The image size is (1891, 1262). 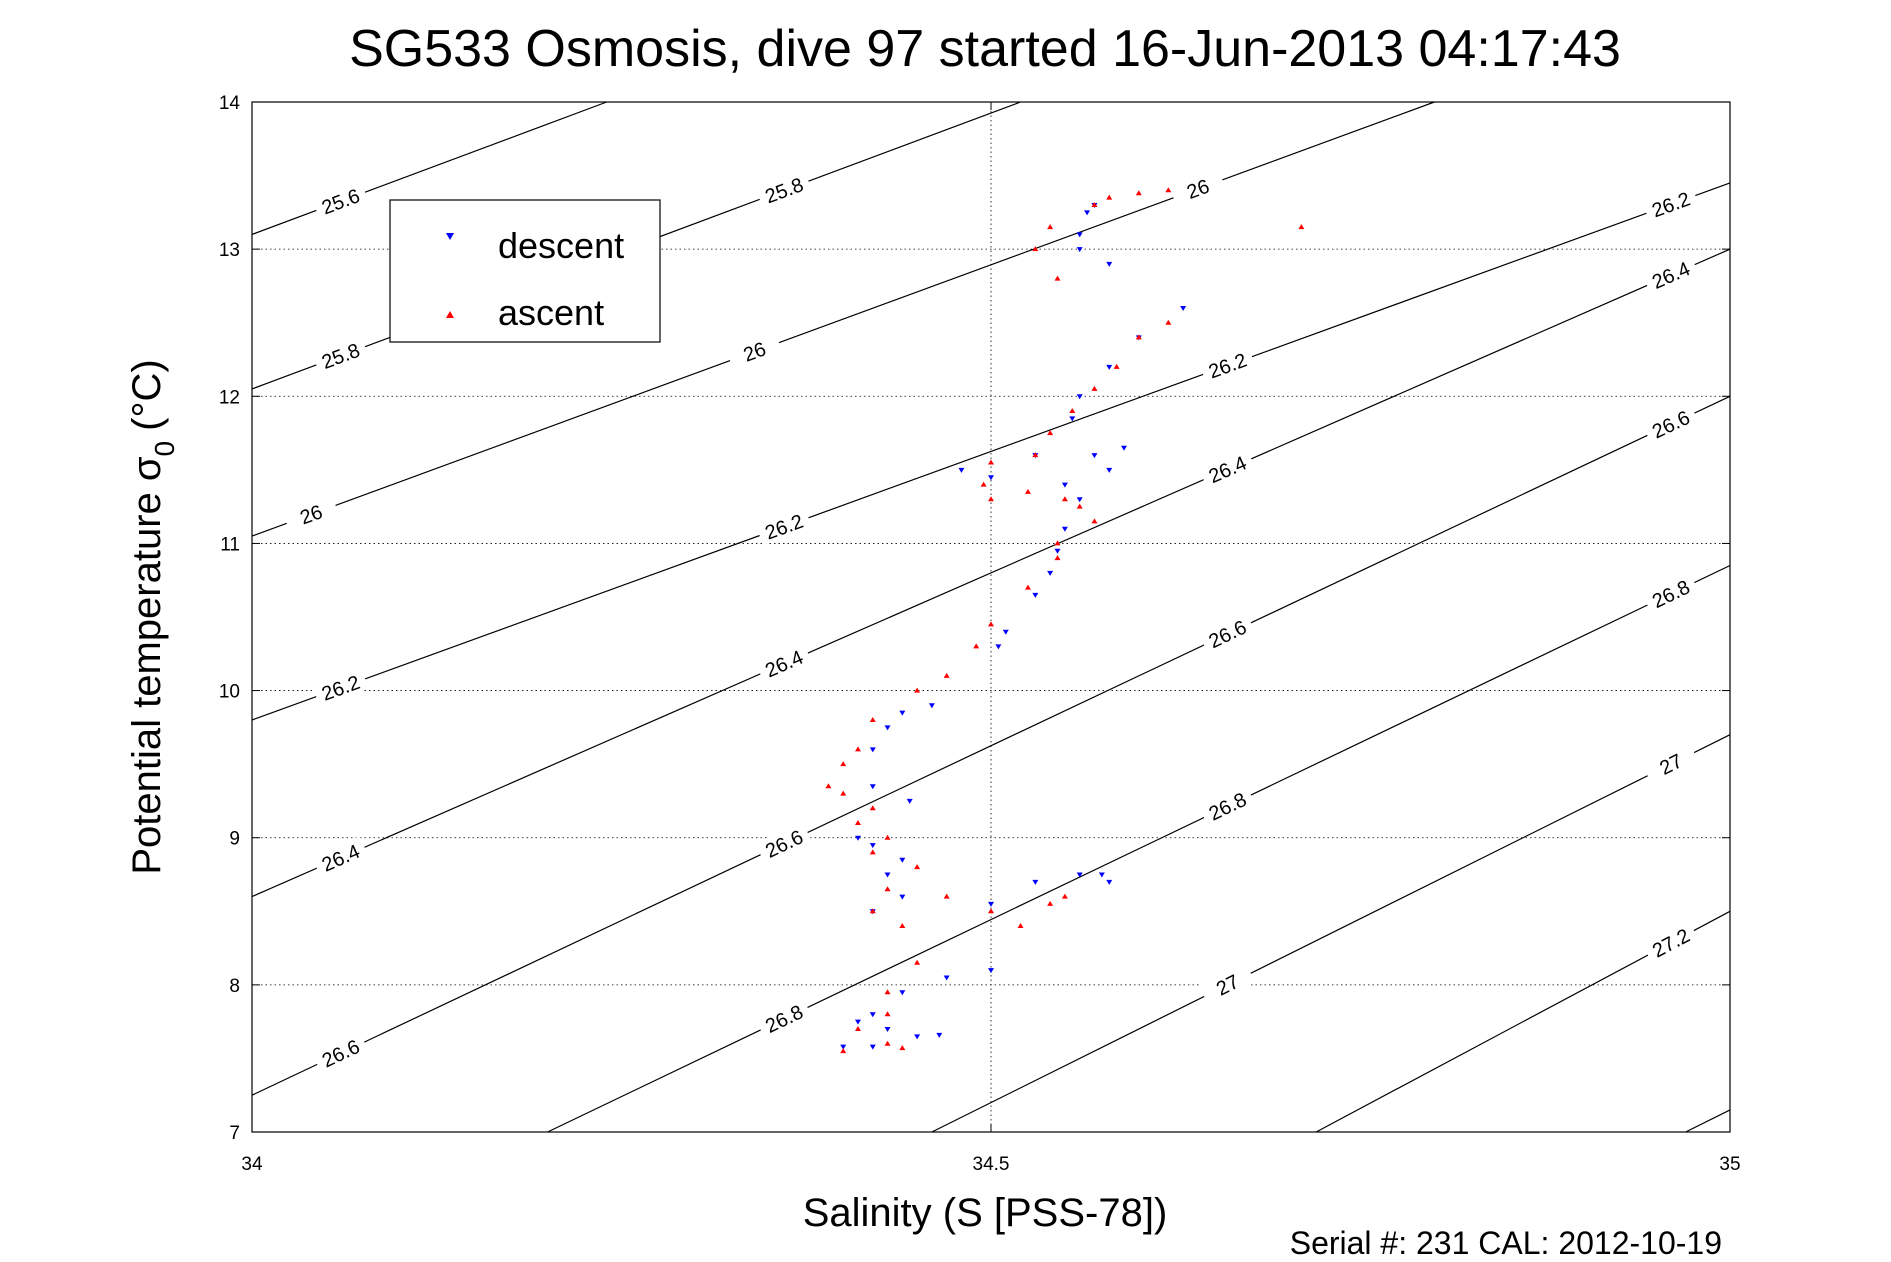 What do you see at coordinates (234, 1133) in the screenshot?
I see `y-tick-label: 7` at bounding box center [234, 1133].